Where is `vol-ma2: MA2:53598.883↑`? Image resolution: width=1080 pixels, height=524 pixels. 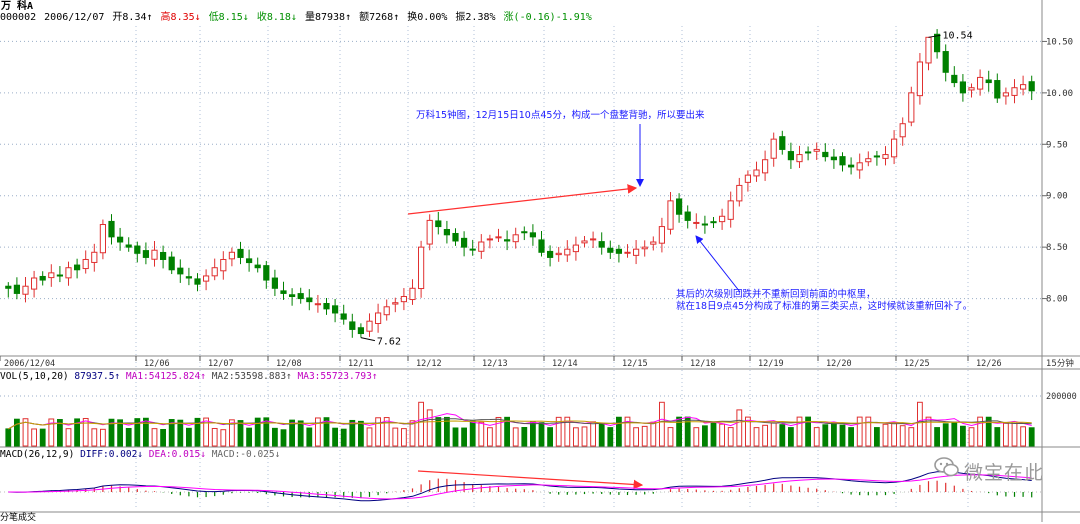 vol-ma2: MA2:53598.883↑ is located at coordinates (251, 376).